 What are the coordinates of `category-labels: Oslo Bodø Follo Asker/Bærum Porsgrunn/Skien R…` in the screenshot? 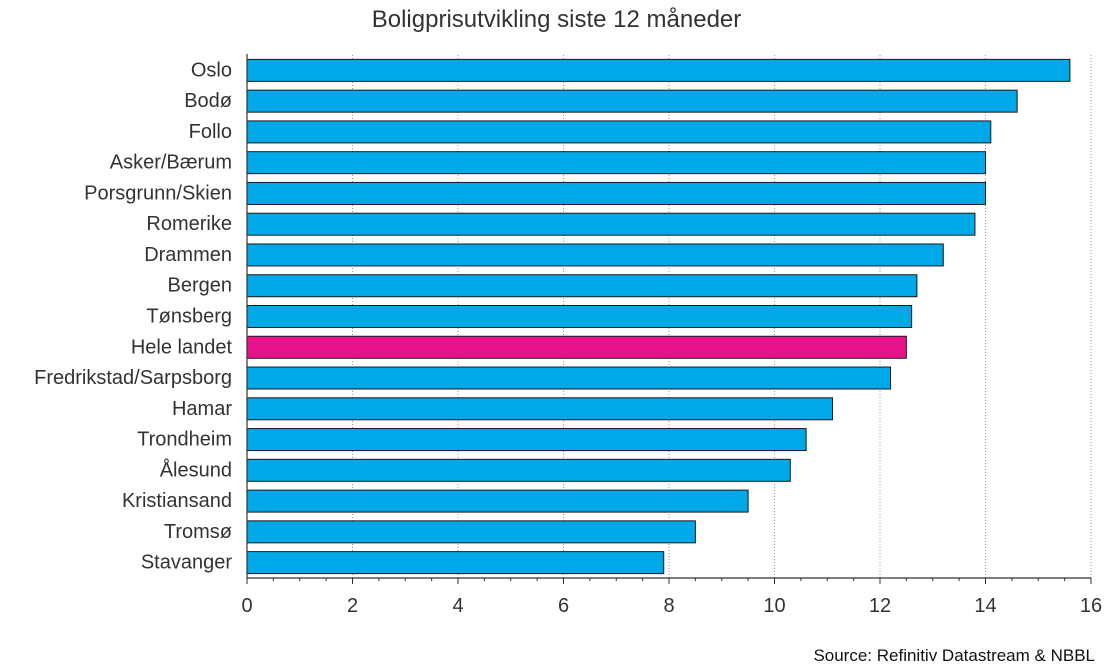 It's located at (133, 316).